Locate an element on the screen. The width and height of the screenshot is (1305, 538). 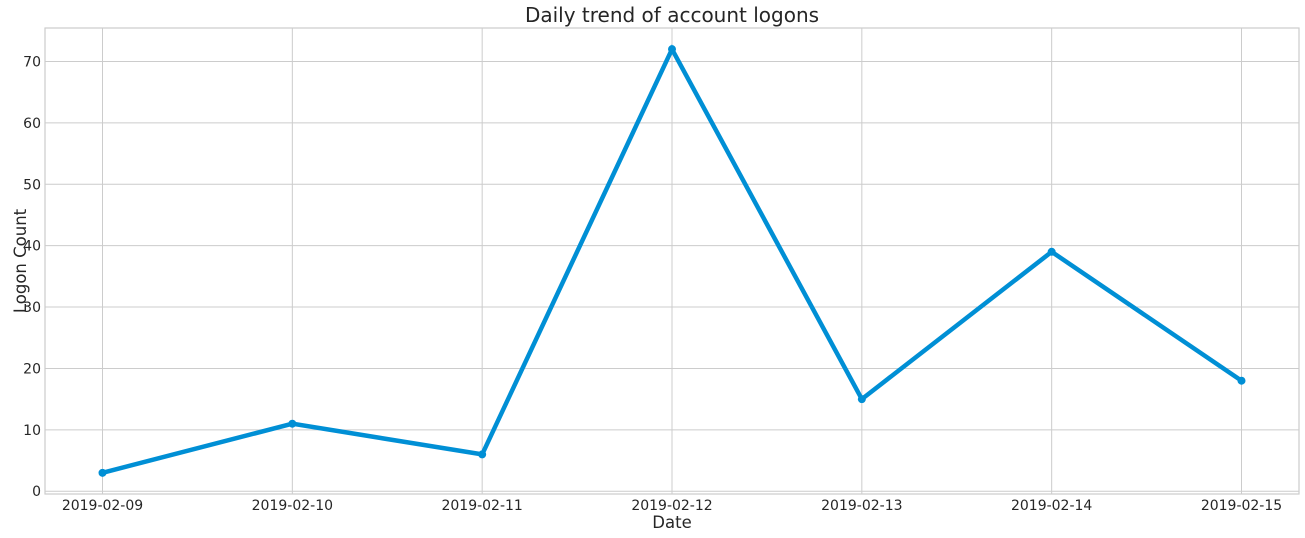
y-tick-label: 20 is located at coordinates (32, 369).